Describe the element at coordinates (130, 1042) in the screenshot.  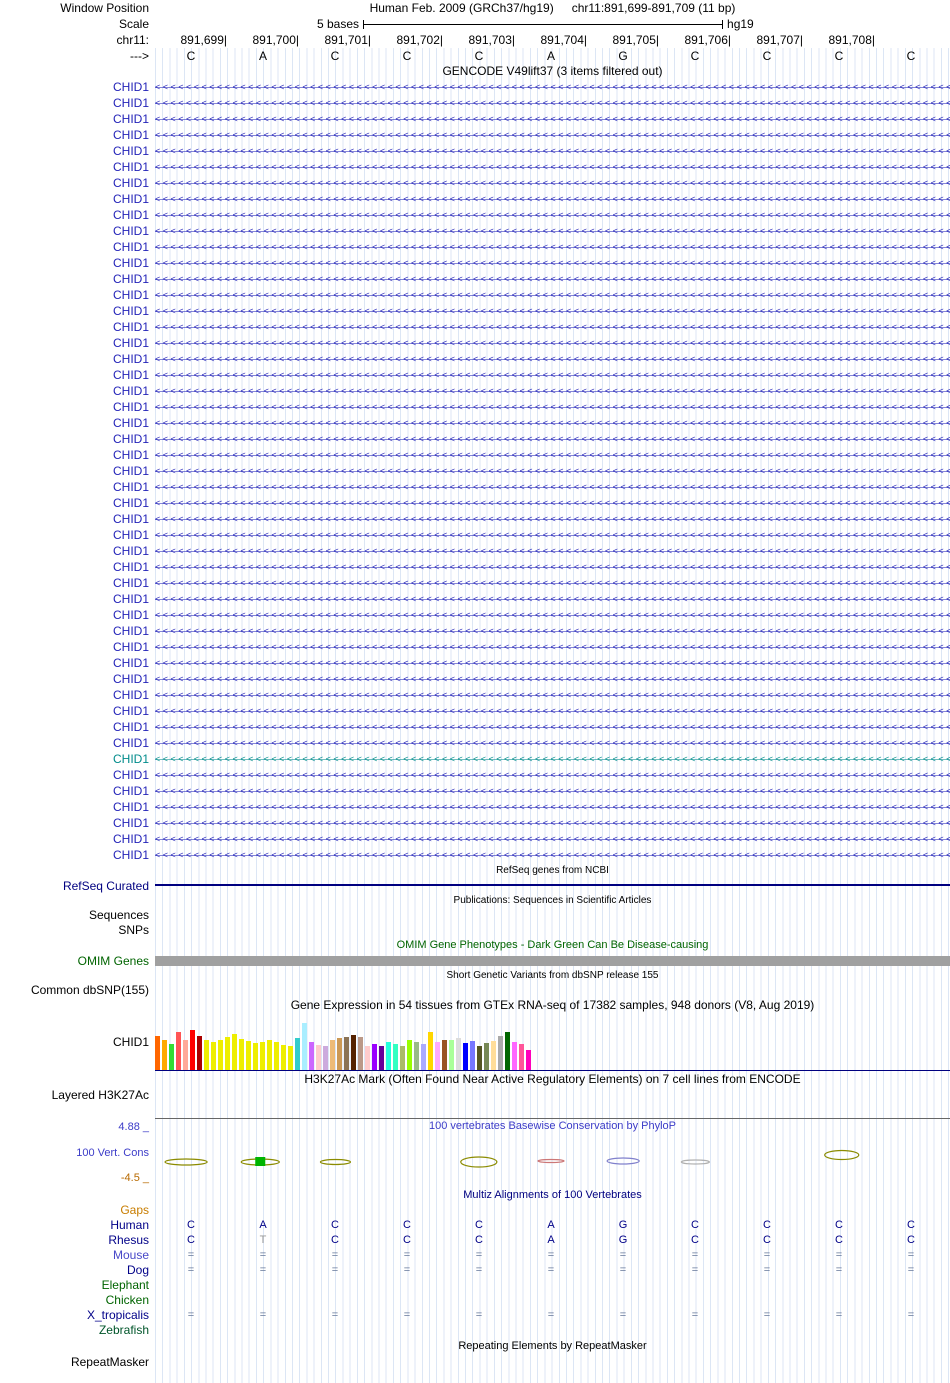
I see `gtex-gene-label: CHID1` at that location.